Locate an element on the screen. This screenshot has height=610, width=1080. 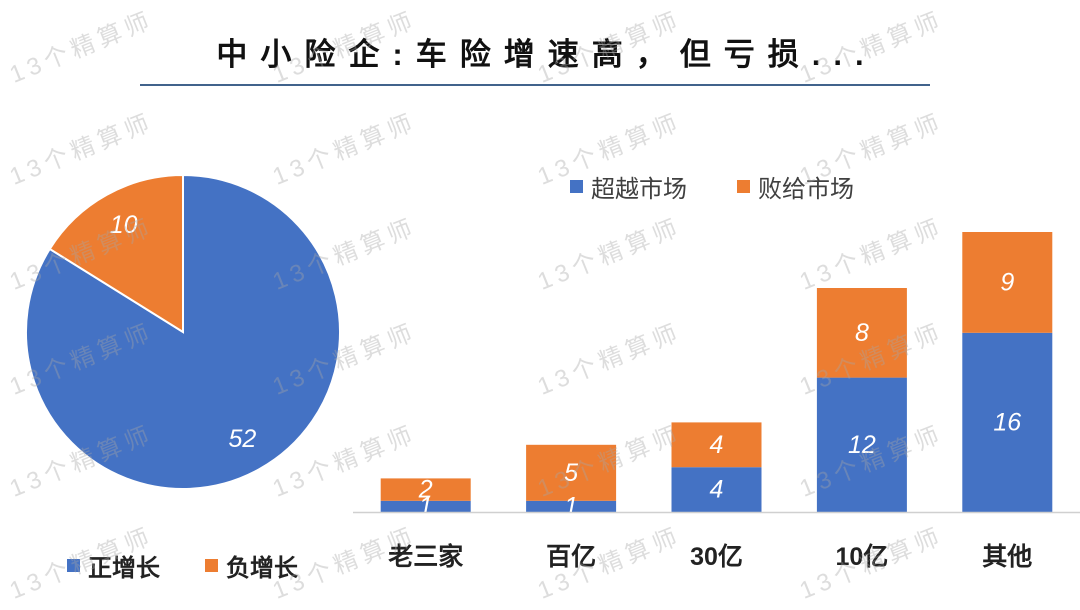
bar-data-label: 16 is located at coordinates (1007, 422).